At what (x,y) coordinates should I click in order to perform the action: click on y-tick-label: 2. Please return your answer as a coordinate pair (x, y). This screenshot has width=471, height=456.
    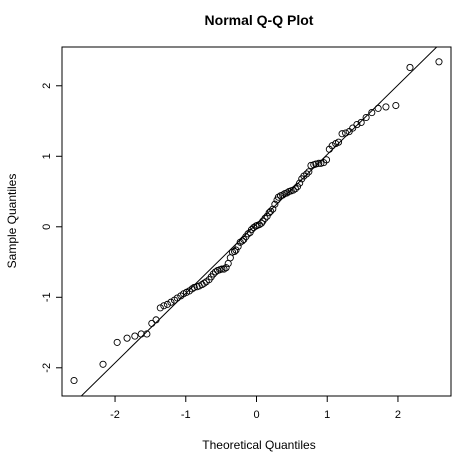
    Looking at the image, I should click on (47, 86).